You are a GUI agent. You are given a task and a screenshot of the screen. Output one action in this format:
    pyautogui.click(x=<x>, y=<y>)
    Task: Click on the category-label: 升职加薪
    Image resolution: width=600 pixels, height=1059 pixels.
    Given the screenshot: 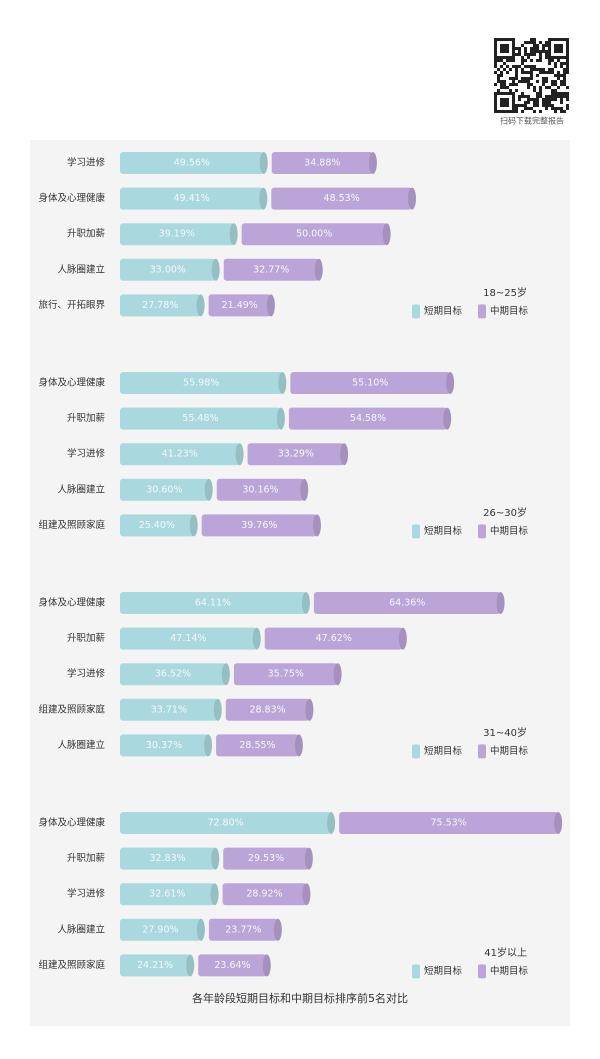 What is the action you would take?
    pyautogui.click(x=86, y=638)
    